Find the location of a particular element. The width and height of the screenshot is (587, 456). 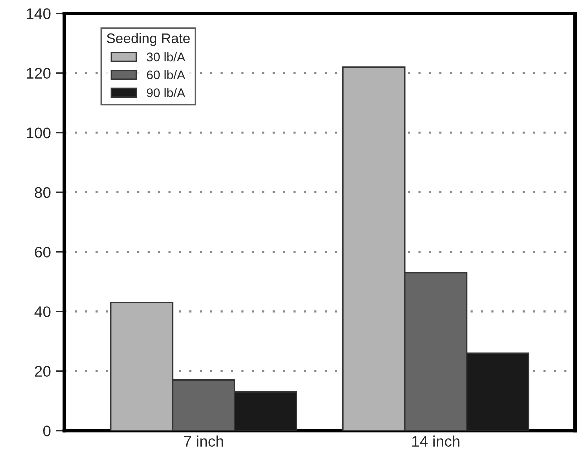

legend-label: 90 lb/A is located at coordinates (166, 93).